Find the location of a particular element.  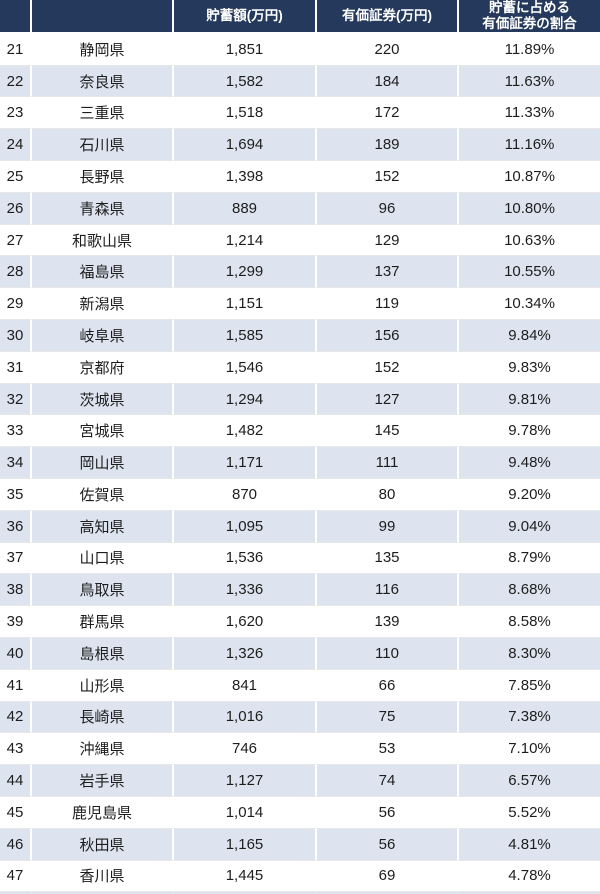

savings-cell: 1,336 is located at coordinates (245, 590).